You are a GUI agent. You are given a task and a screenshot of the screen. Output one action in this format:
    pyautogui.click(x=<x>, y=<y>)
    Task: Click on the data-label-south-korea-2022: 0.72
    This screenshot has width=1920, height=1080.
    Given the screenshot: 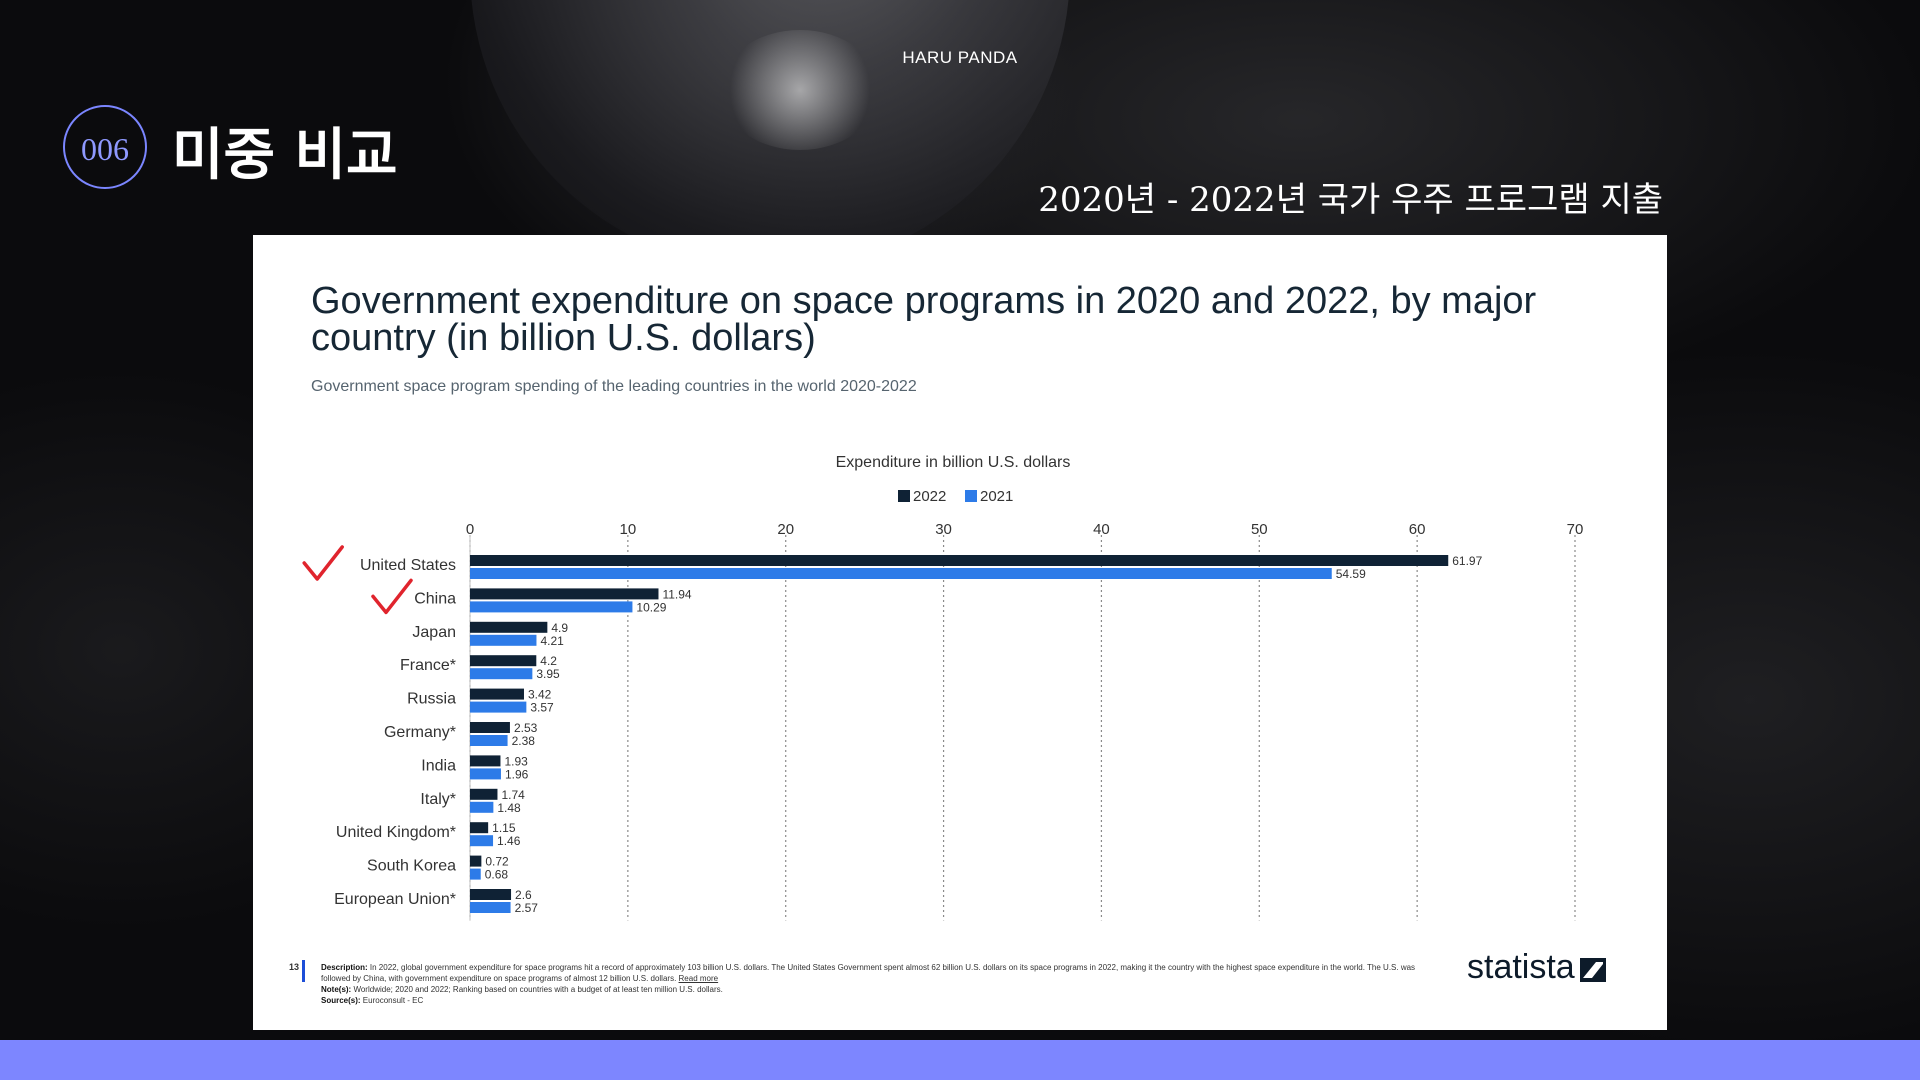 What is the action you would take?
    pyautogui.click(x=497, y=862)
    